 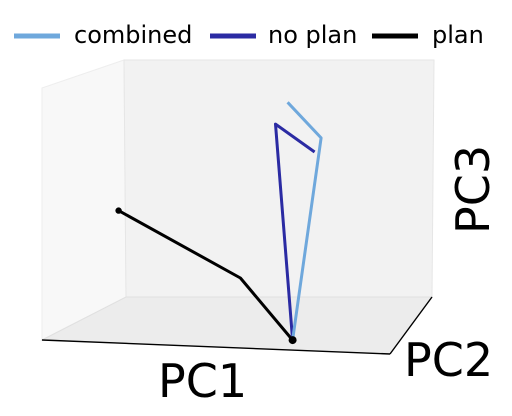 I want to click on series-line-combined, so click(x=304, y=221).